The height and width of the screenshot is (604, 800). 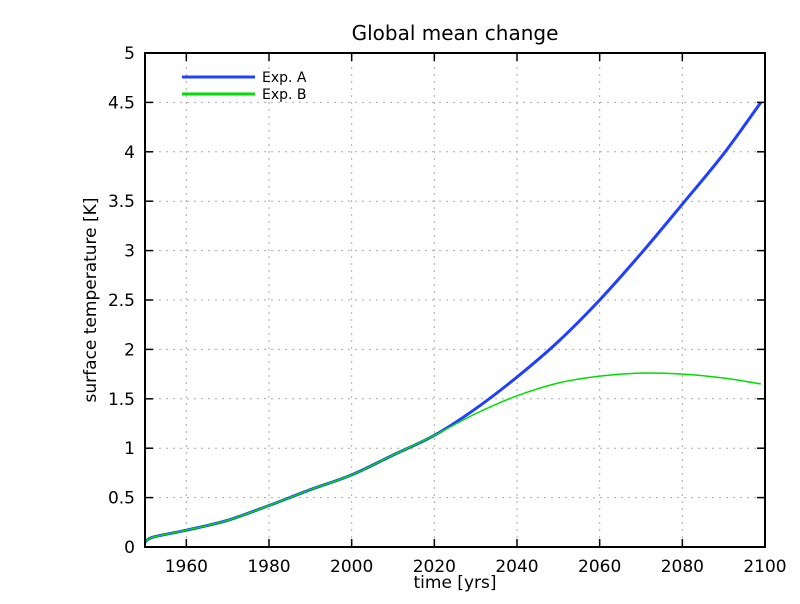 What do you see at coordinates (91, 300) in the screenshot?
I see `y-axis-label: surface temperature [K]` at bounding box center [91, 300].